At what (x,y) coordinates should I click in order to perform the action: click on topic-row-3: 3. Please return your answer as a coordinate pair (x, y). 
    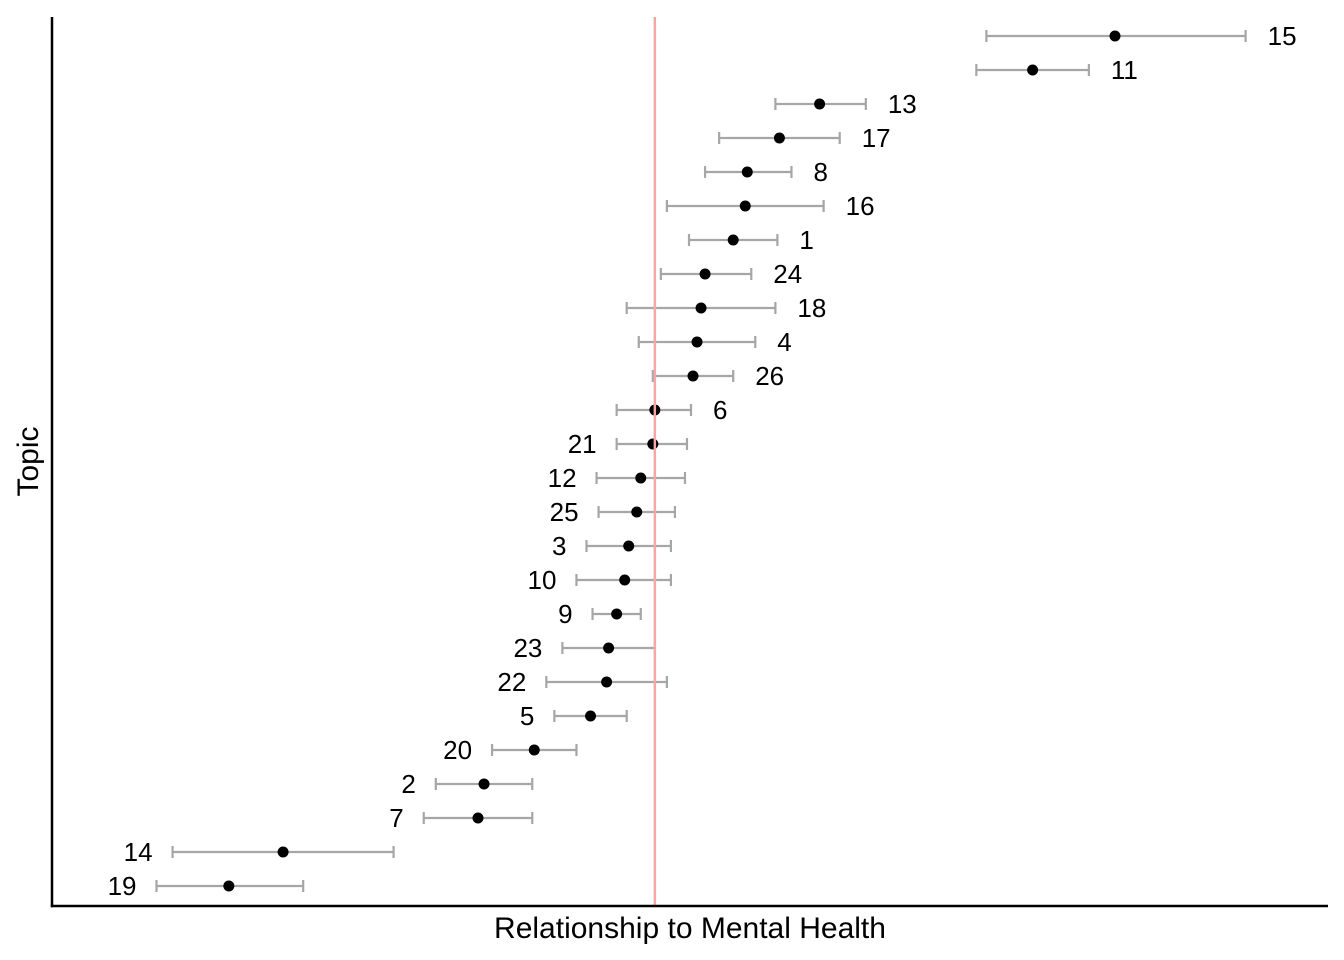
    Looking at the image, I should click on (612, 546).